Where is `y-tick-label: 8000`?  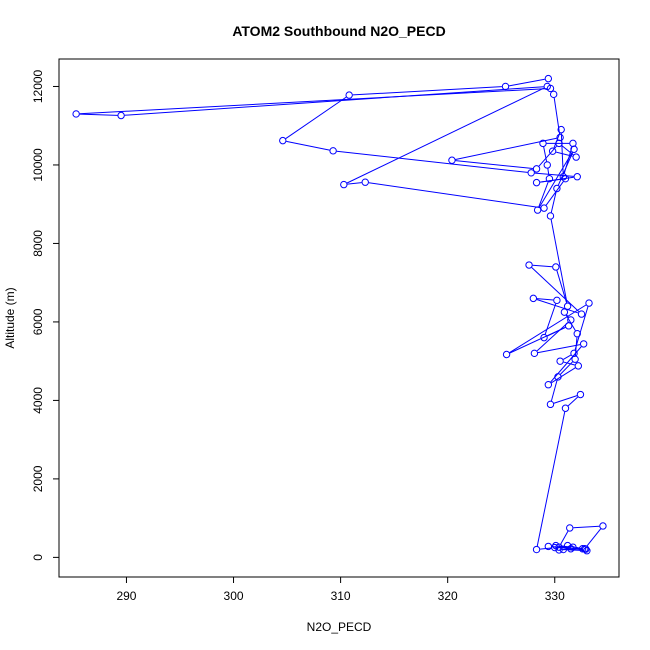 y-tick-label: 8000 is located at coordinates (38, 243).